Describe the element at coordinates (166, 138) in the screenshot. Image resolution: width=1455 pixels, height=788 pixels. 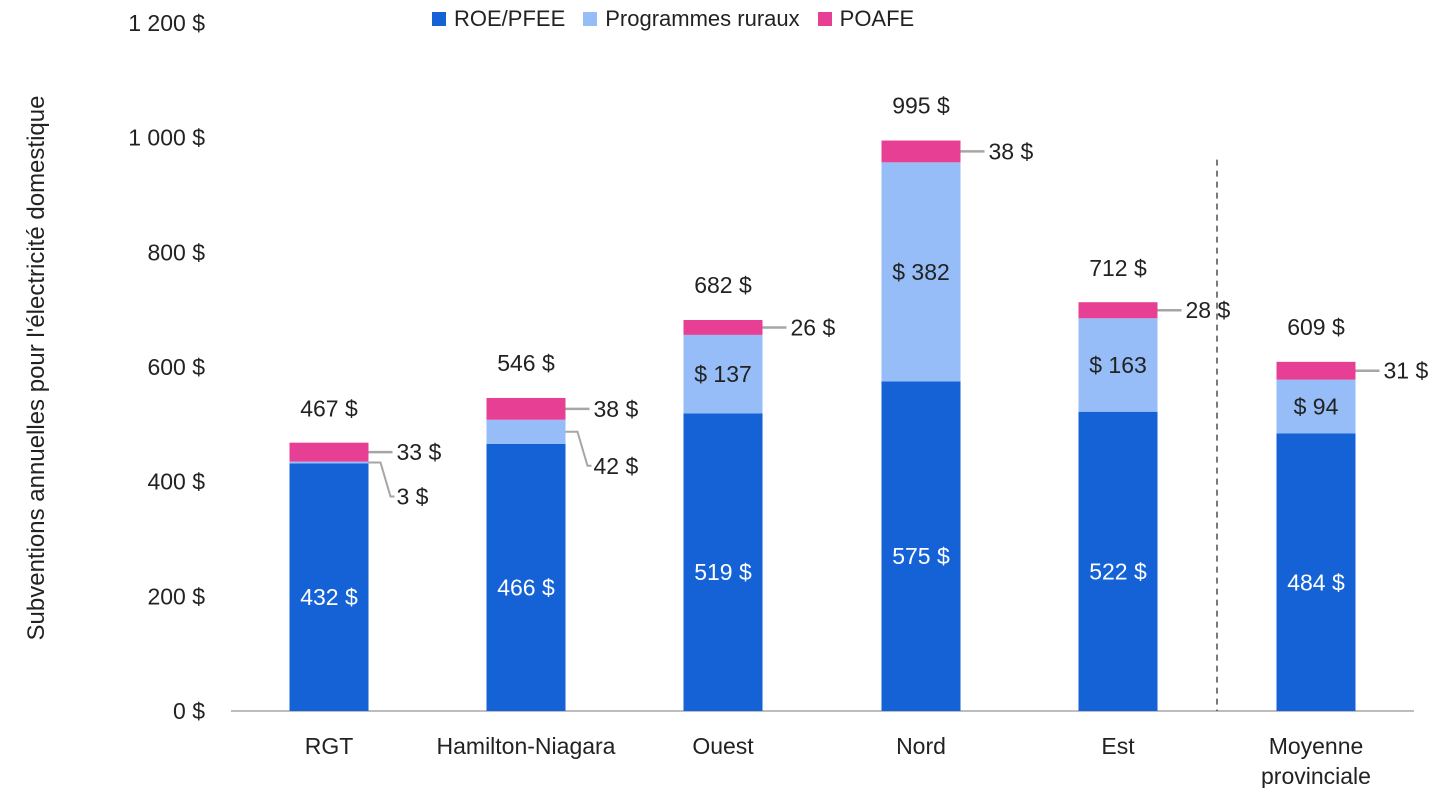
I see `y-tick-label: 1 000 $` at that location.